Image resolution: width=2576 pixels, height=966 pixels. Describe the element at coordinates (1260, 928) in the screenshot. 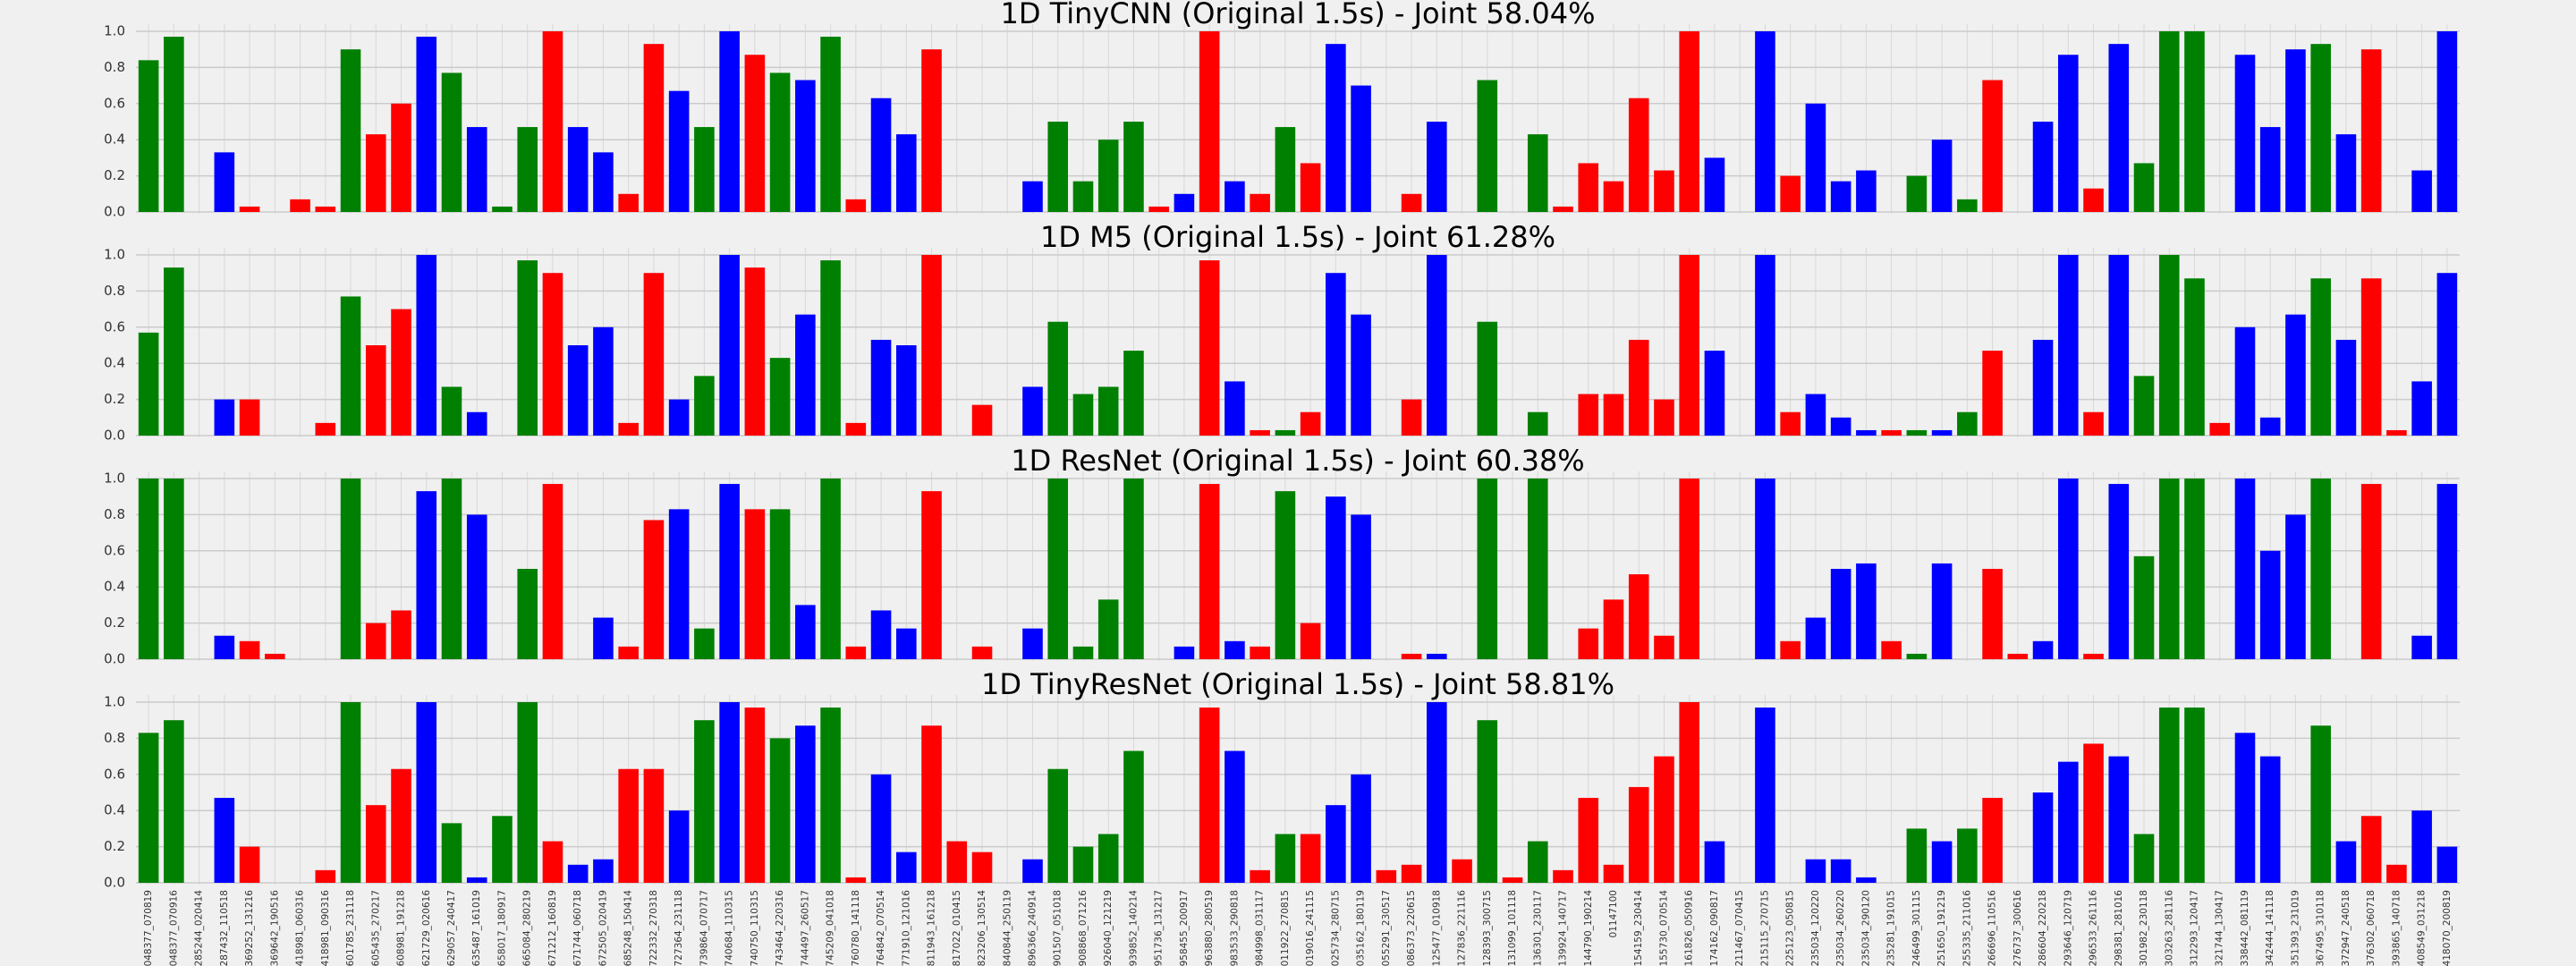

I see `x-tick-label: 00984998_031117` at that location.